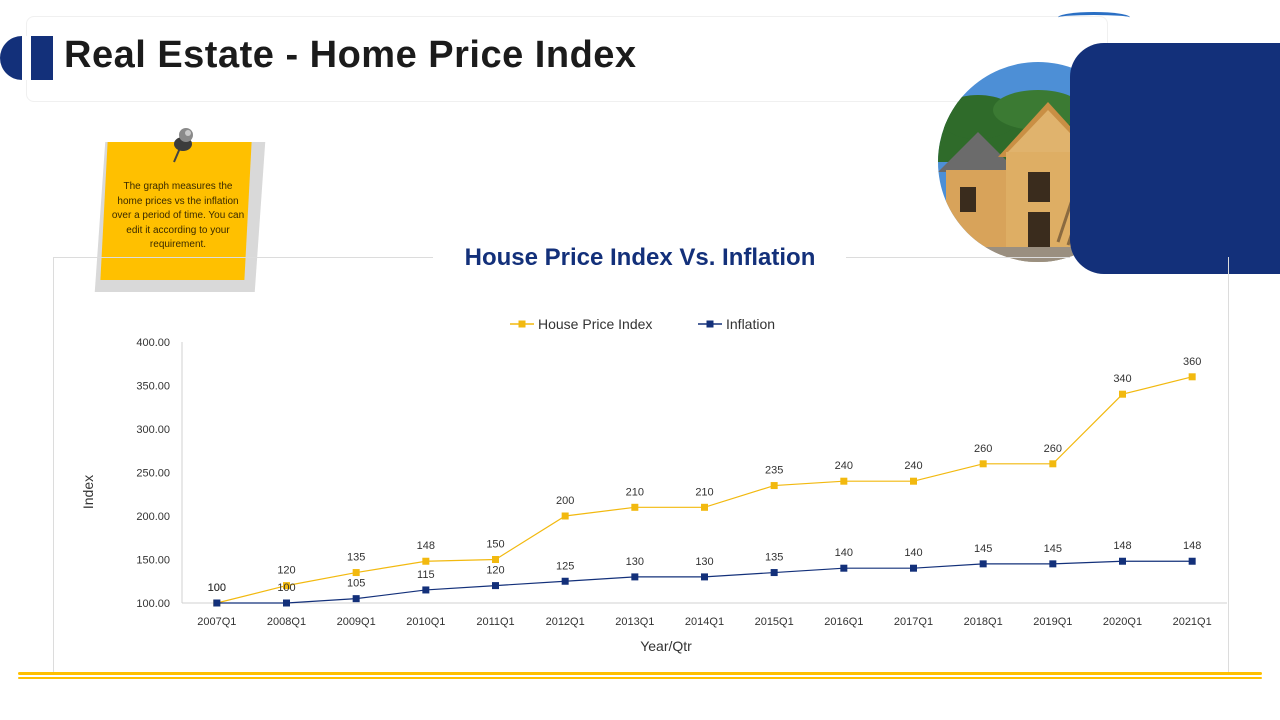  What do you see at coordinates (153, 474) in the screenshot?
I see `y-tick-label: 250.00` at bounding box center [153, 474].